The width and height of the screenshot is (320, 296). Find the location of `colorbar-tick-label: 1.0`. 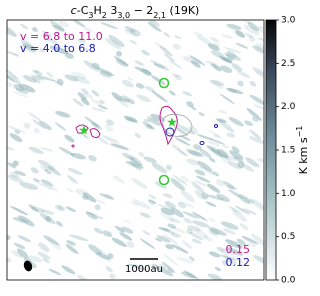

colorbar-tick-label: 1.0 is located at coordinates (288, 194).